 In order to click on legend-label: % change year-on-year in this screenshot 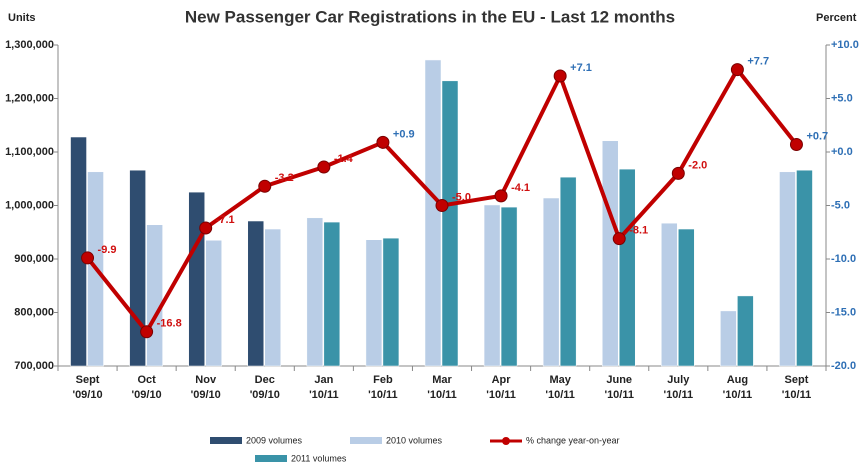, I will do `click(573, 440)`.